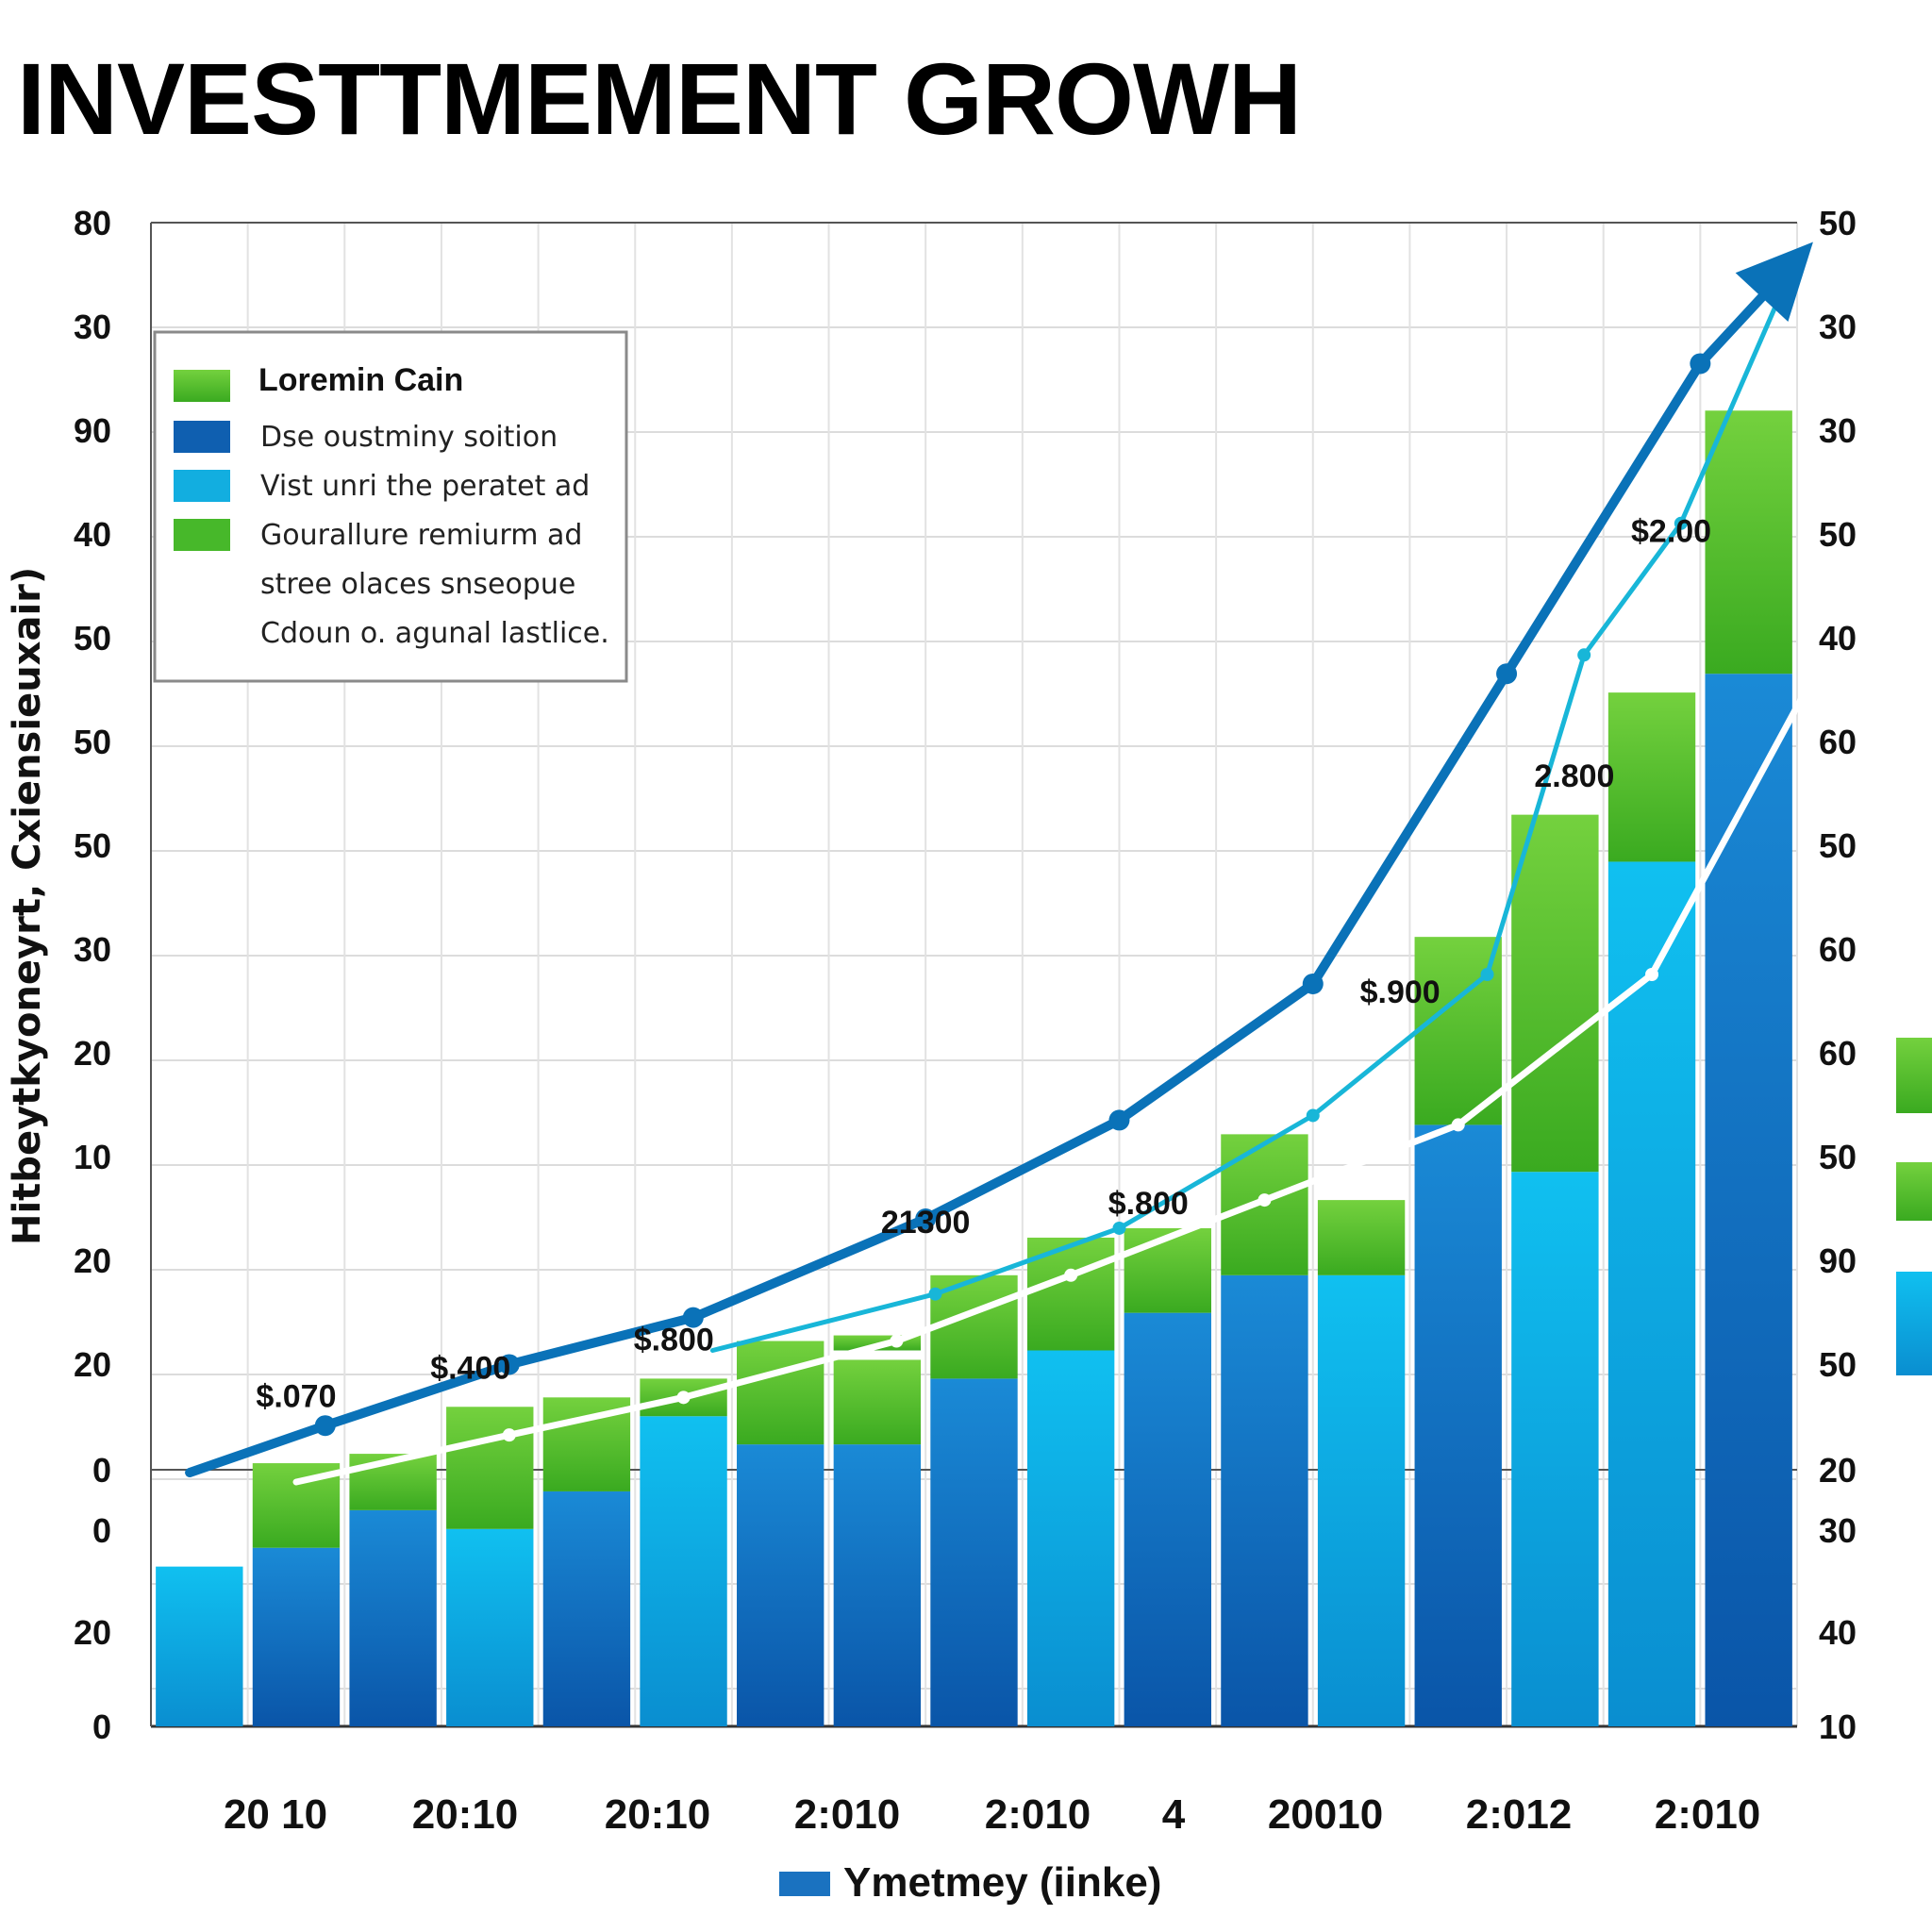  I want to click on data-label: $2.00, so click(1671, 532).